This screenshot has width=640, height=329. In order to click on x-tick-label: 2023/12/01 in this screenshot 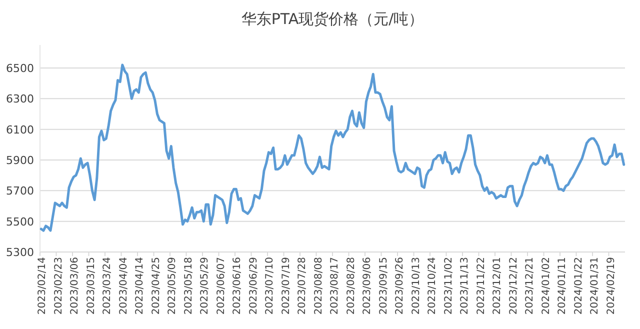, I will do `click(498, 286)`.